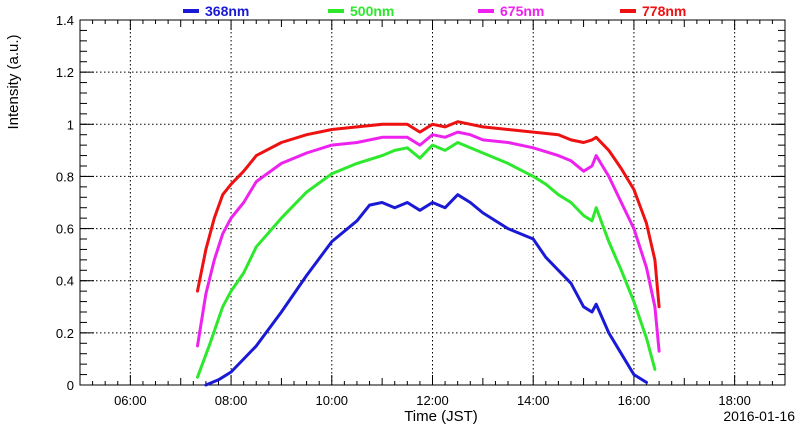 The height and width of the screenshot is (434, 800). I want to click on y-tick-label: 0.4, so click(65, 281).